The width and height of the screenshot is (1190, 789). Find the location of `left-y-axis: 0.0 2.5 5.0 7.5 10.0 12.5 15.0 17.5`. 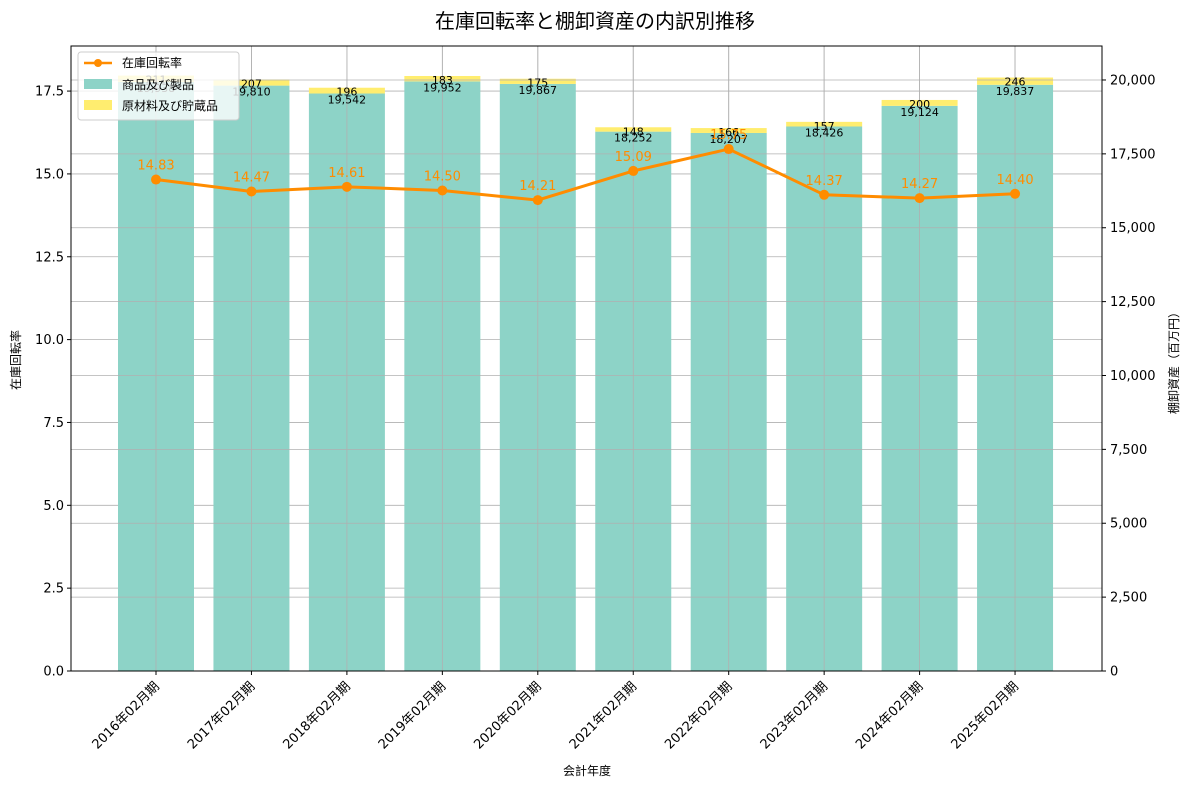

left-y-axis: 0.0 2.5 5.0 7.5 10.0 12.5 15.0 17.5 is located at coordinates (53, 382).